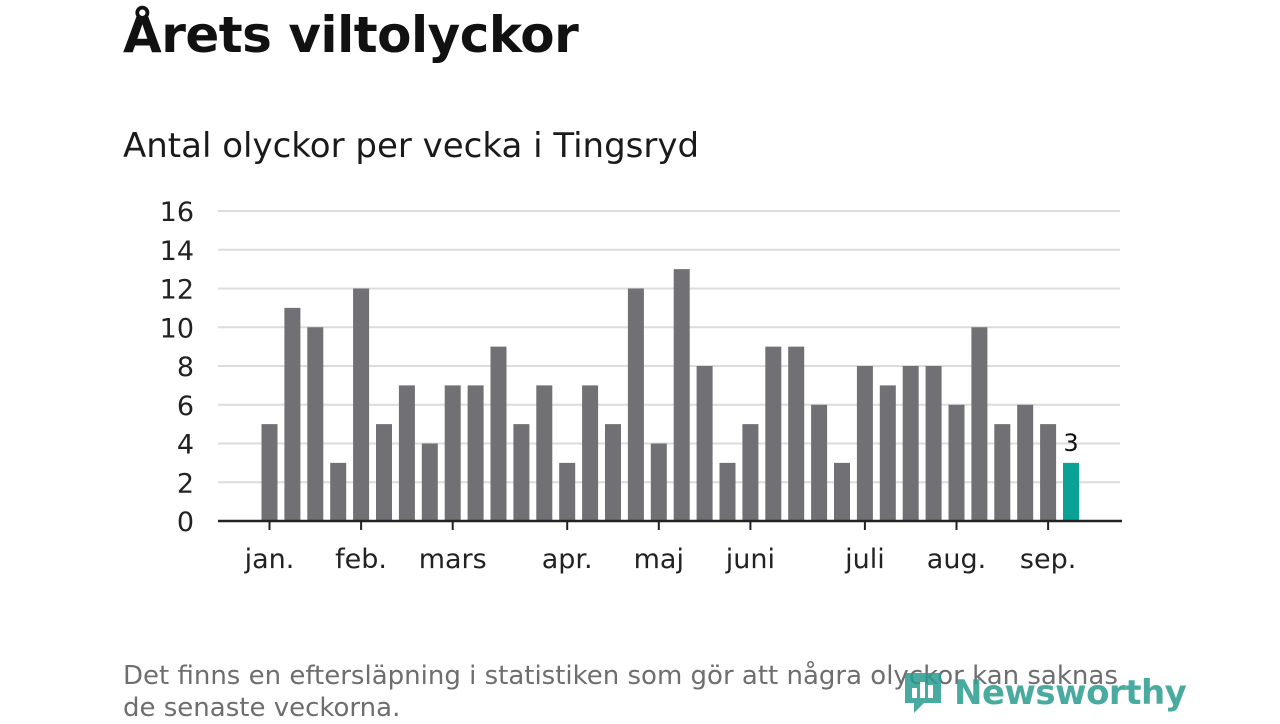  Describe the element at coordinates (185, 483) in the screenshot. I see `y-tick-label: 2` at that location.